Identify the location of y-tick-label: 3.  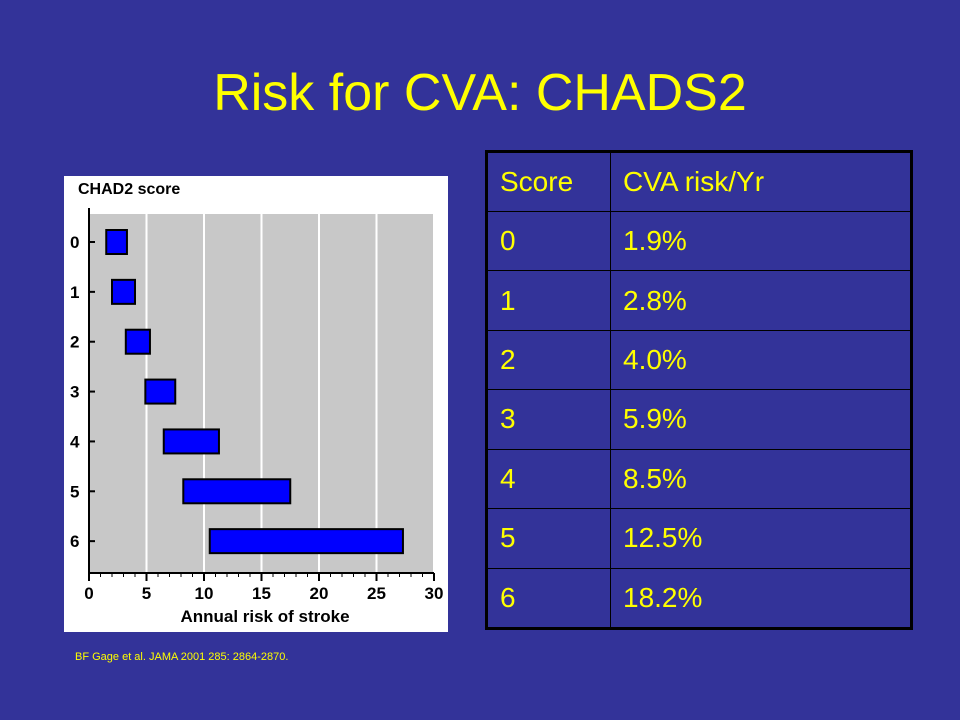
(74, 392).